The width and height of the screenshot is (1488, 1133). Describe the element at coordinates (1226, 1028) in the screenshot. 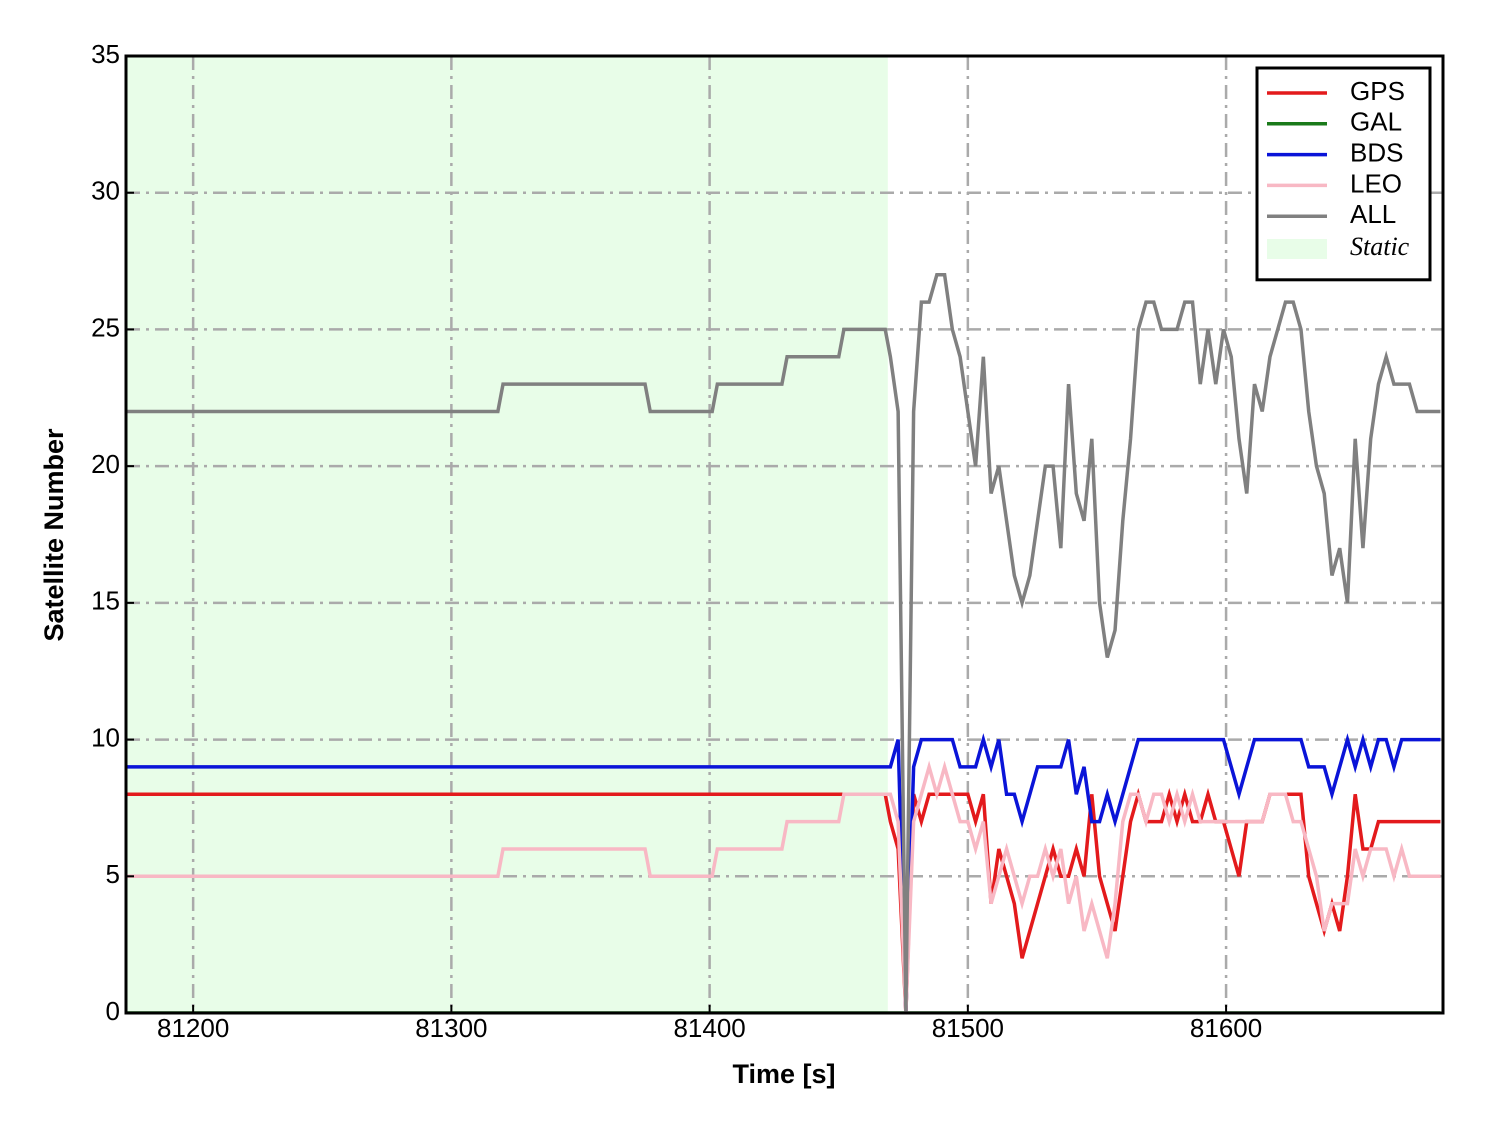

I see `x-tick-label: 81600` at that location.